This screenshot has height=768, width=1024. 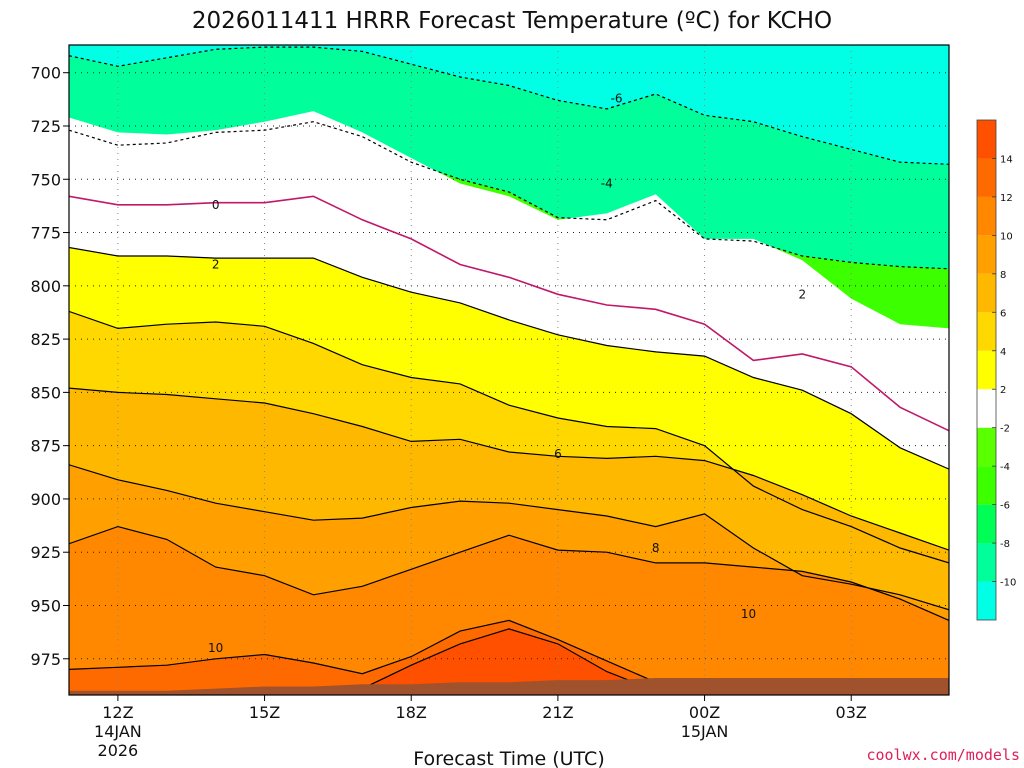 What do you see at coordinates (45, 552) in the screenshot?
I see `y-tick-label: 925` at bounding box center [45, 552].